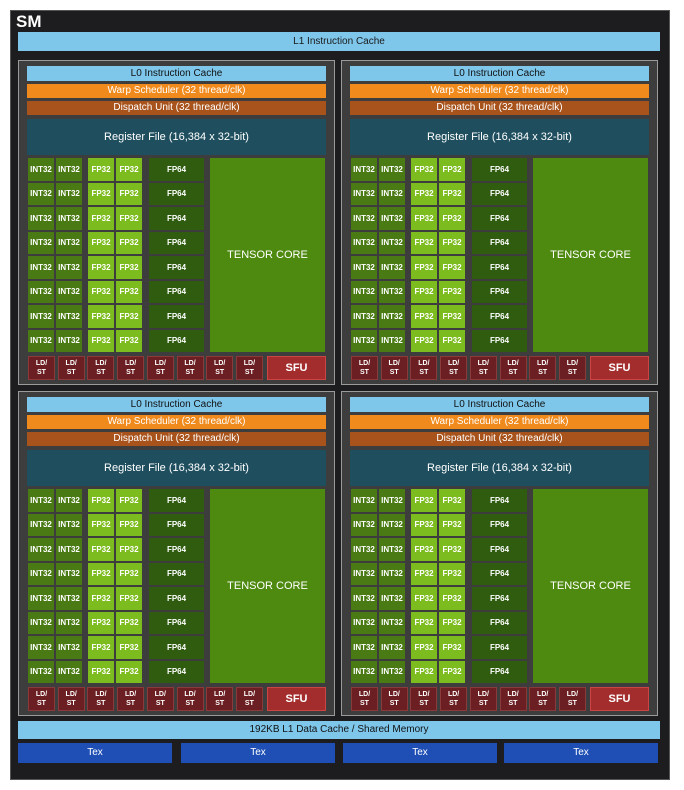 The height and width of the screenshot is (790, 684). What do you see at coordinates (258, 753) in the screenshot?
I see `tex-unit: Tex` at bounding box center [258, 753].